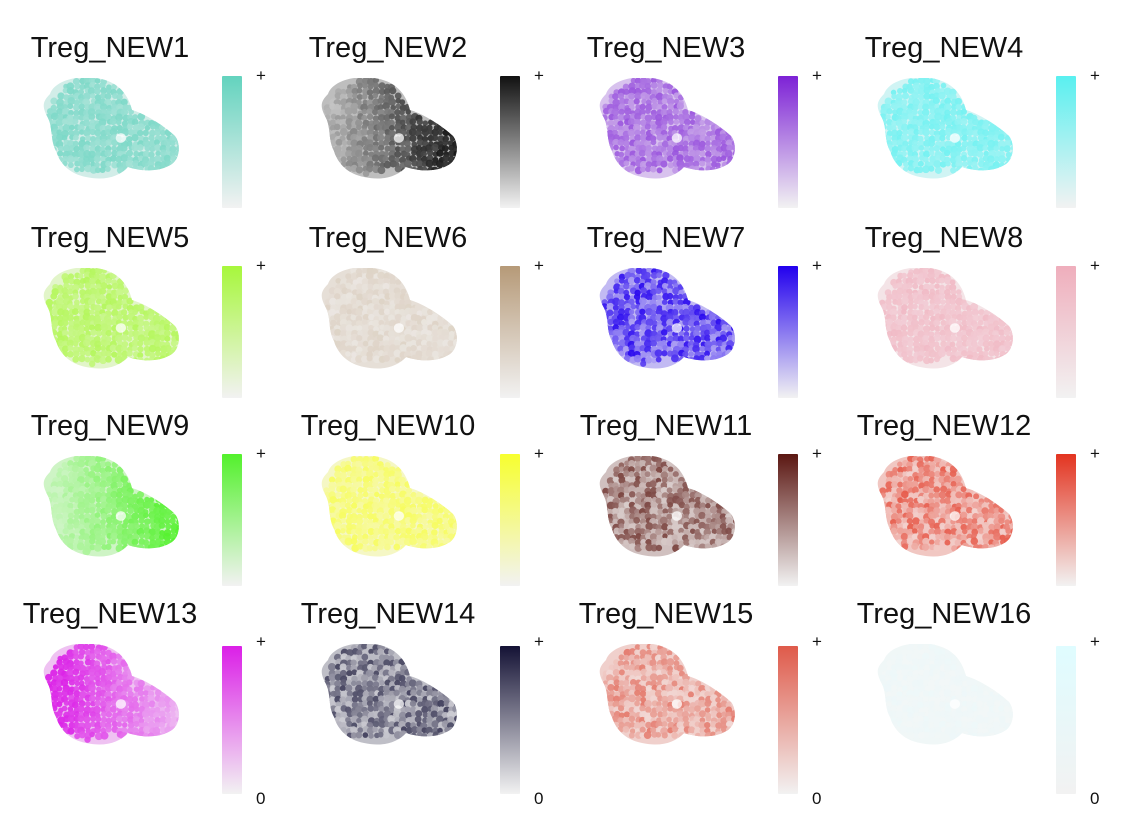 The width and height of the screenshot is (1132, 834). What do you see at coordinates (817, 265) in the screenshot?
I see `scale-max-label: +` at bounding box center [817, 265].